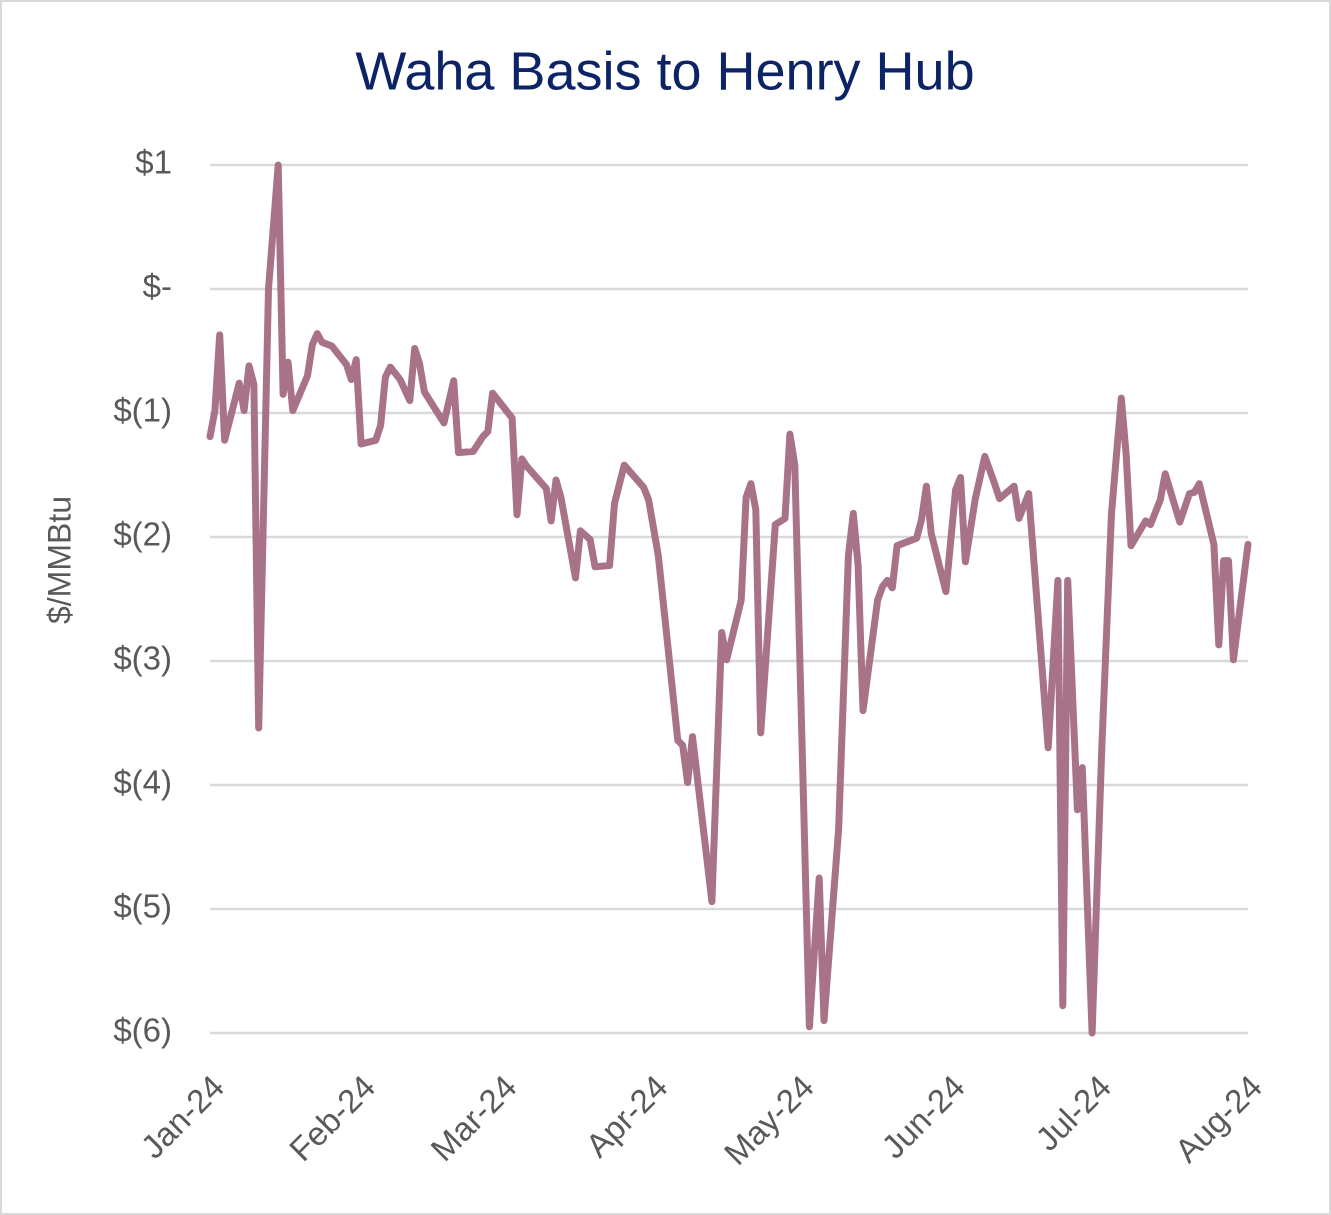 This screenshot has width=1331, height=1215. I want to click on y-tick-label: $(6), so click(142, 1030).